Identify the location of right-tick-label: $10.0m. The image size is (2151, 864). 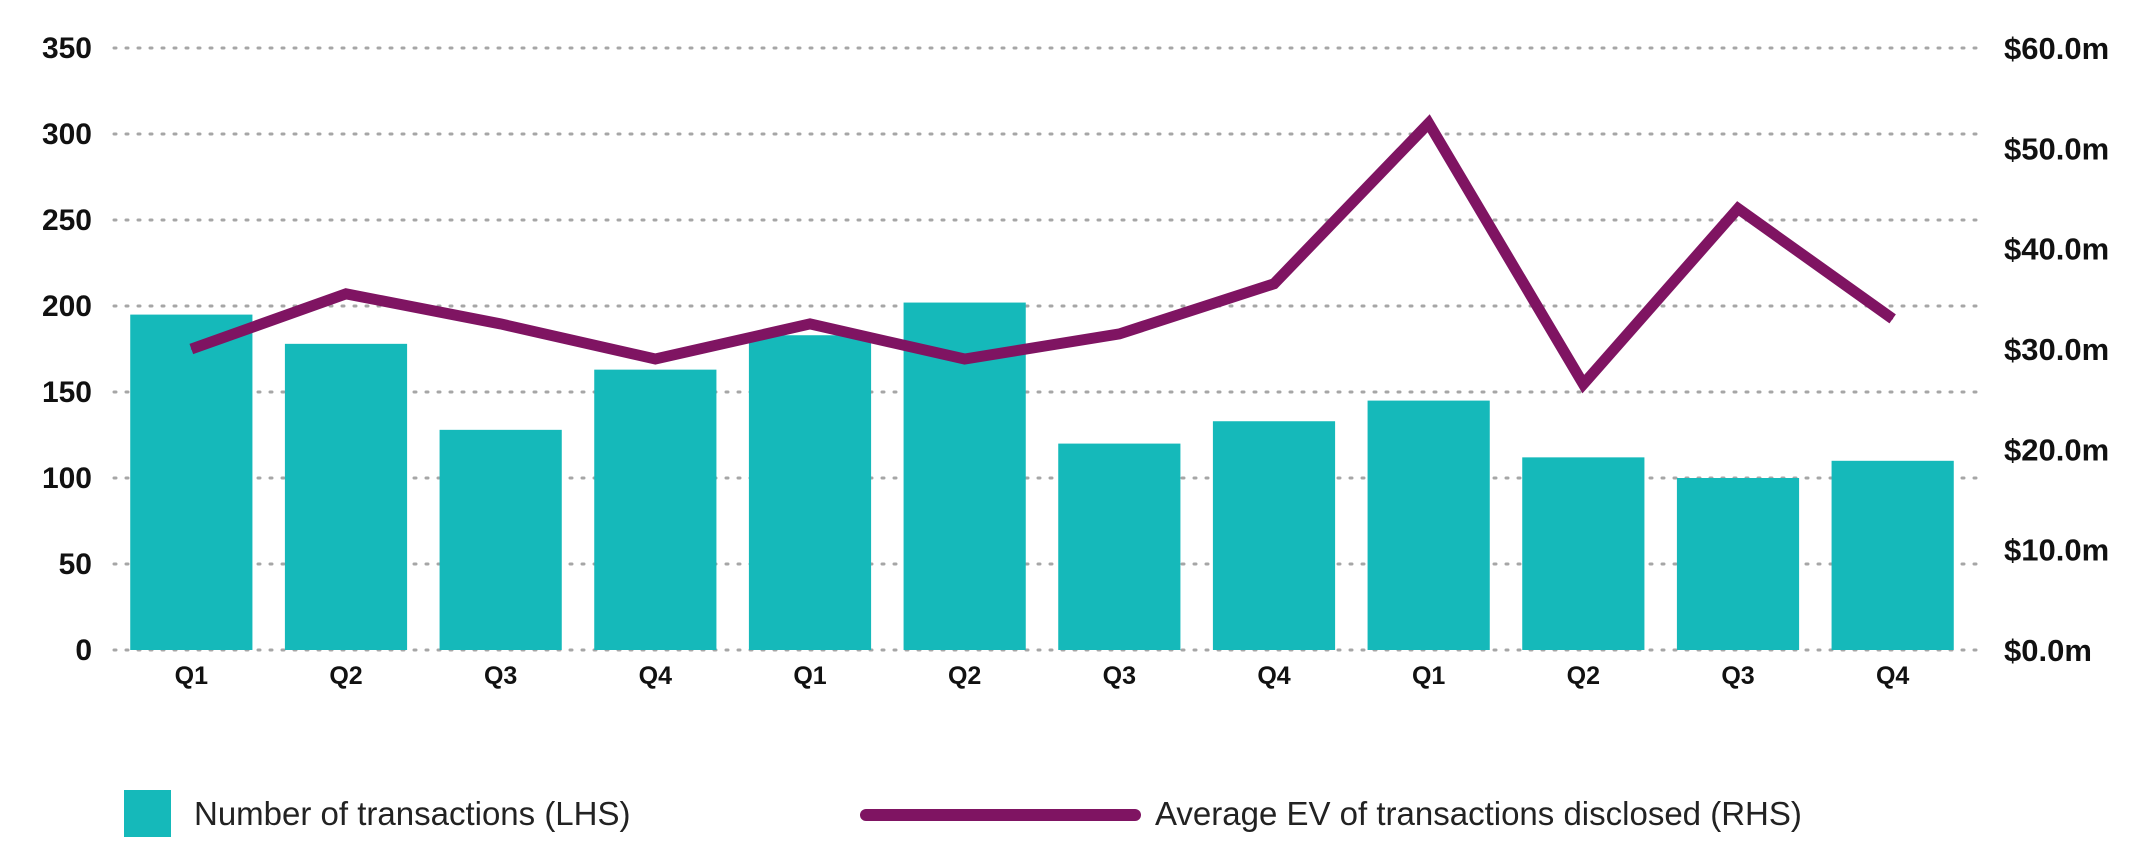
(2056, 550).